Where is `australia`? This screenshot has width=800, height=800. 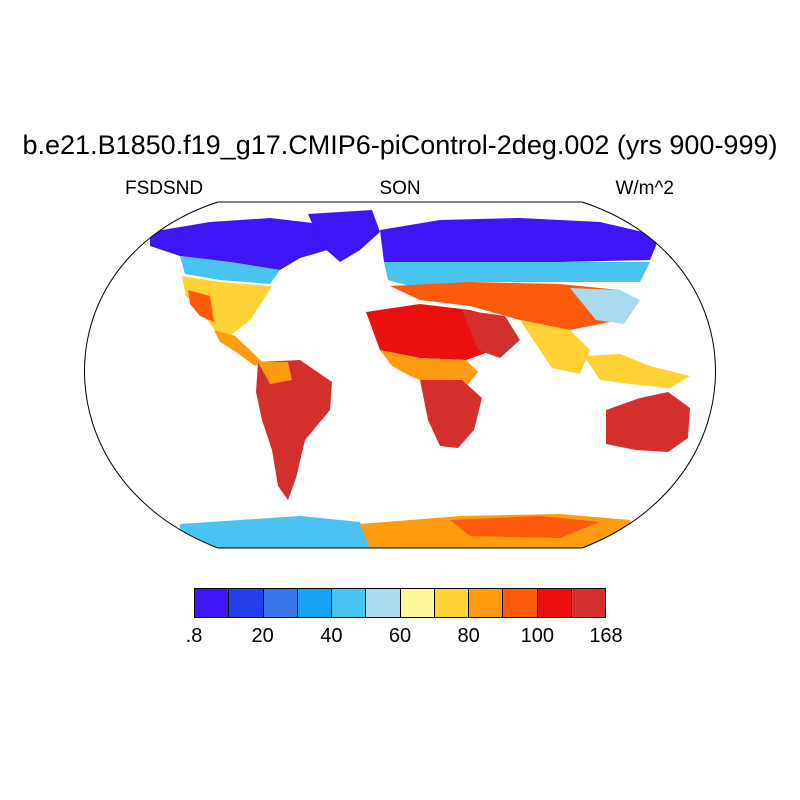 australia is located at coordinates (648, 422).